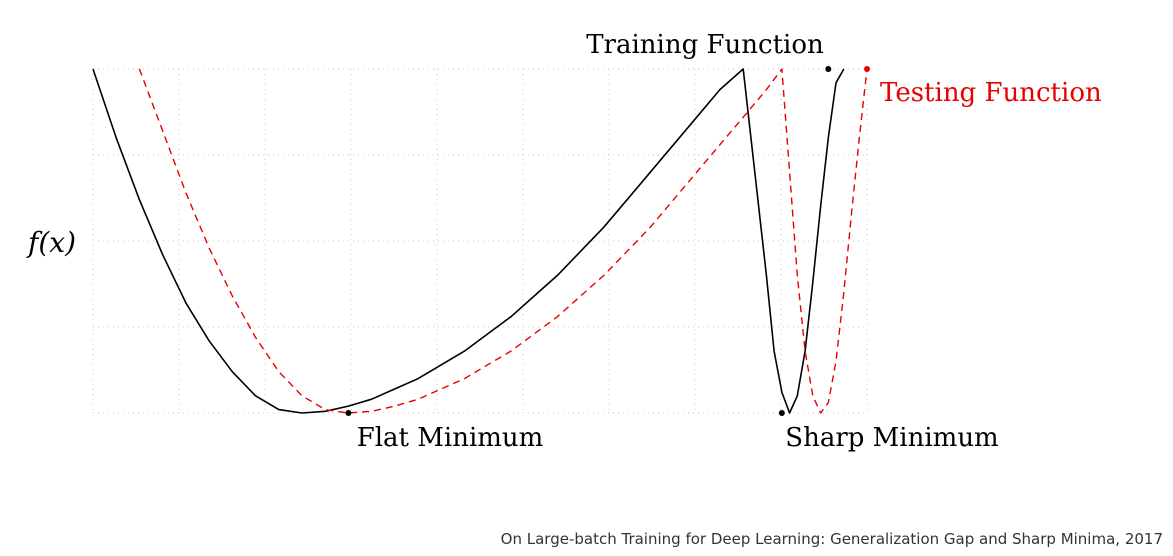 This screenshot has height=556, width=1173. I want to click on annotation-sharp-minimum: Sharp Minimum, so click(891, 438).